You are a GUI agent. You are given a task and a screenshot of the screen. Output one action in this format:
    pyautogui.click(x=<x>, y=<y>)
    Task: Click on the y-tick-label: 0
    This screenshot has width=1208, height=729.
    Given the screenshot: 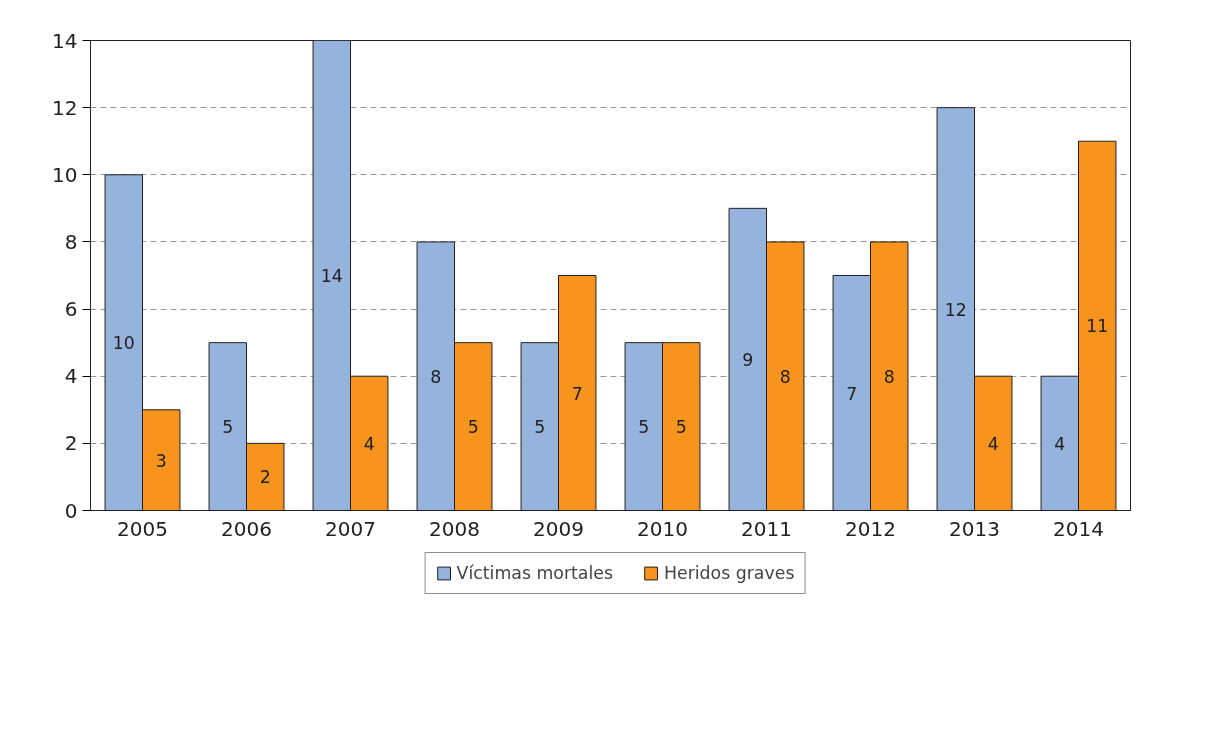 What is the action you would take?
    pyautogui.click(x=71, y=510)
    